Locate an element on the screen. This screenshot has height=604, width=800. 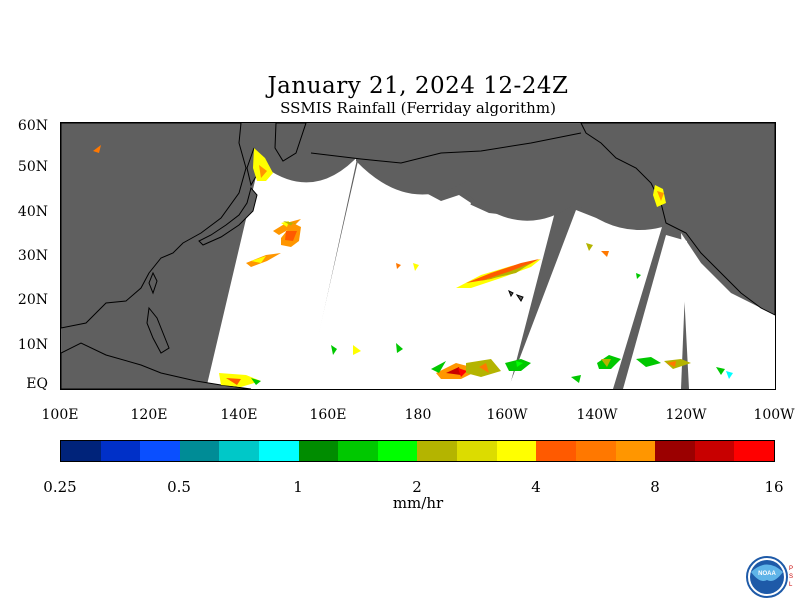
lon-label-140e: 140E is located at coordinates (239, 415).